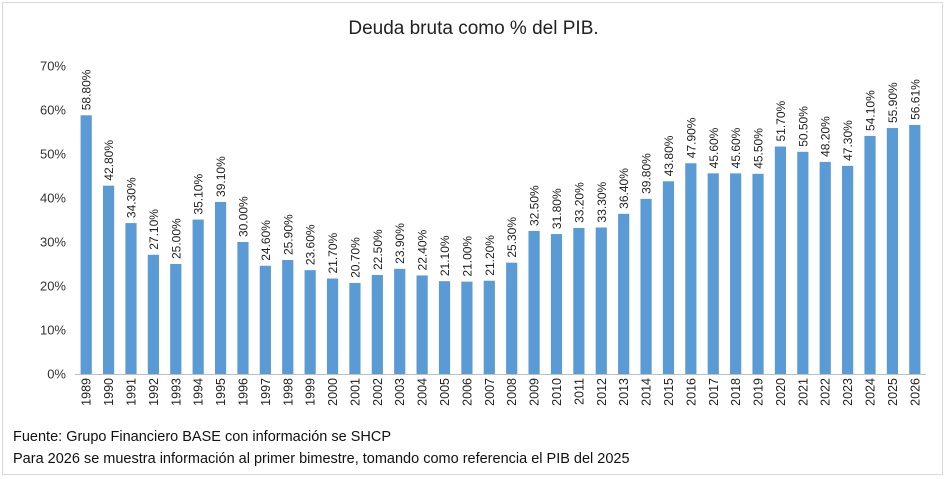  I want to click on x-tick-label: 2025, so click(893, 392).